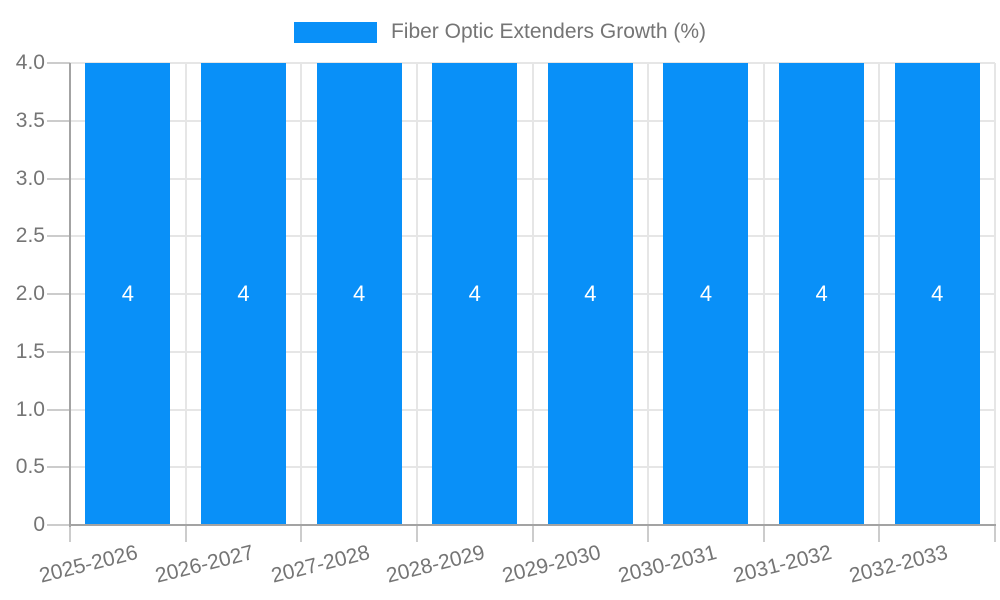 The image size is (1000, 600). I want to click on y-axis-tick-label: 3.0, so click(30, 178).